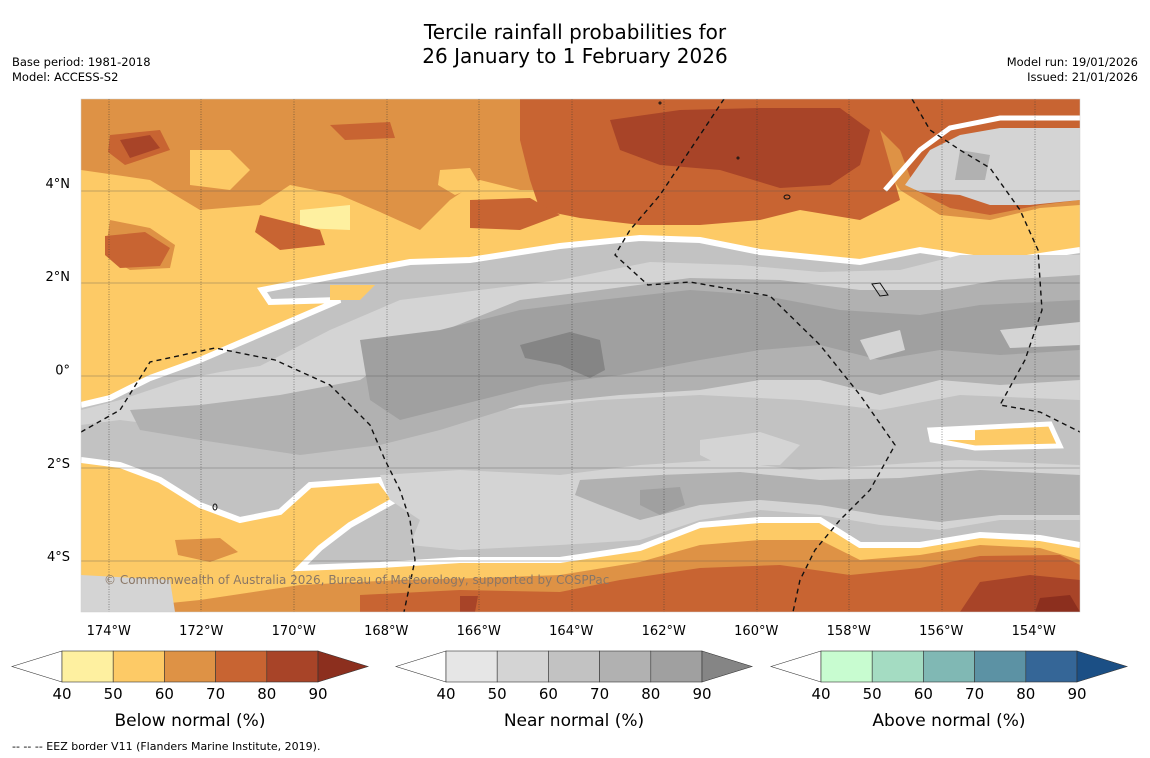  Describe the element at coordinates (201, 631) in the screenshot. I see `lon-tick-label: 172°W` at that location.